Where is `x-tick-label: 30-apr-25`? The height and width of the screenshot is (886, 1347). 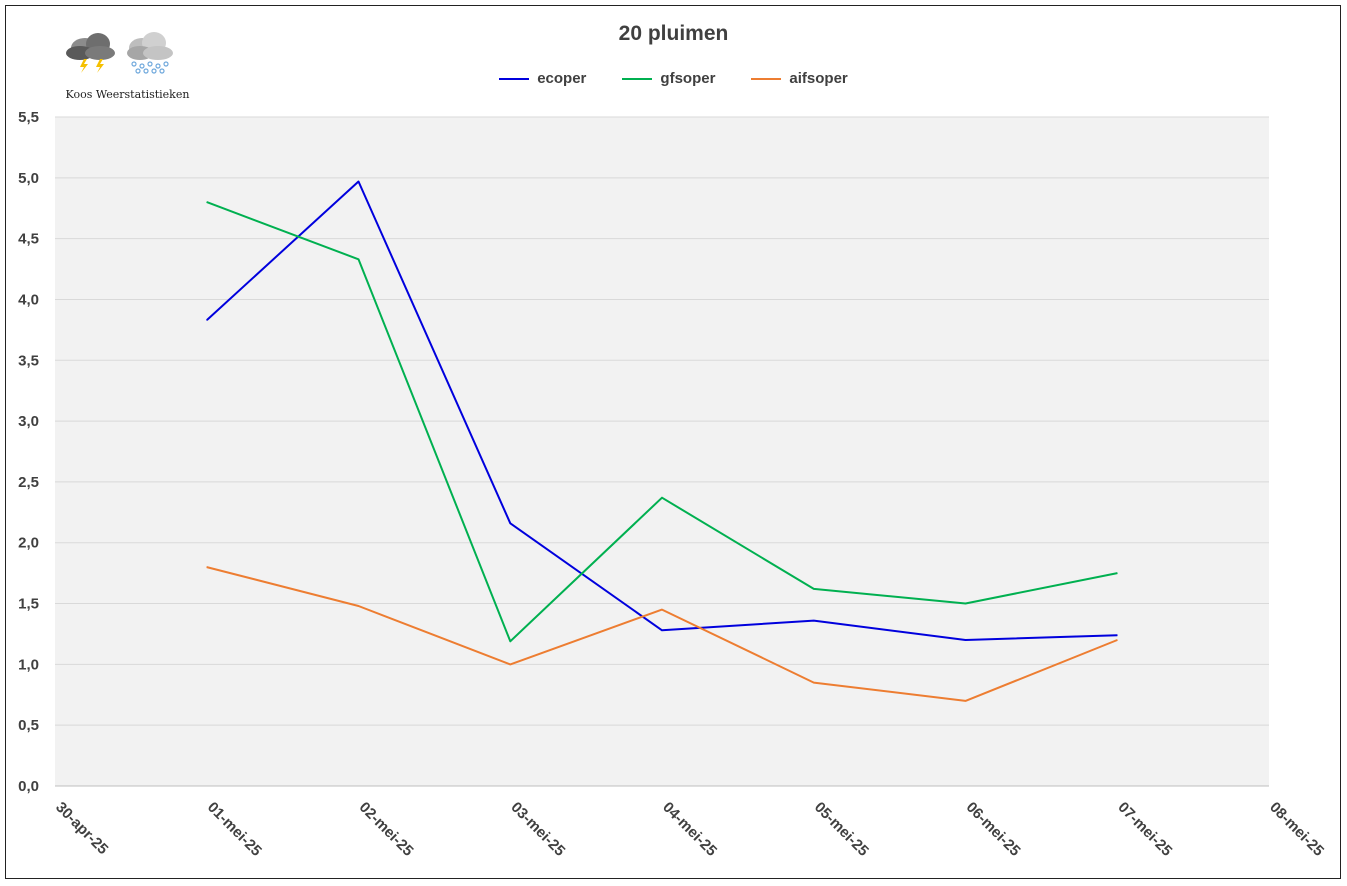 x-tick-label: 30-apr-25 is located at coordinates (81, 828).